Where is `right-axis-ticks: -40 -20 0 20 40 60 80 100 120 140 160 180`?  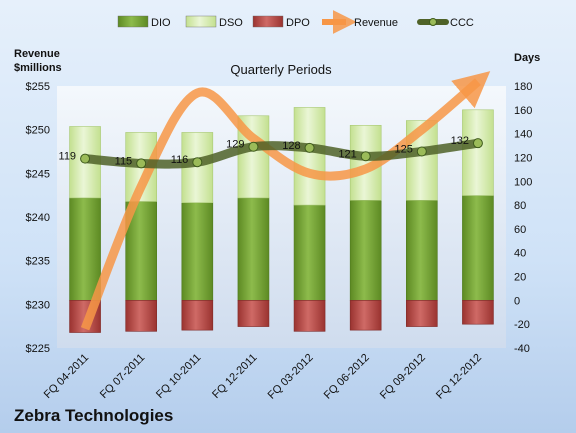
right-axis-ticks: -40 -20 0 20 40 60 80 100 120 140 160 180 is located at coordinates (523, 218).